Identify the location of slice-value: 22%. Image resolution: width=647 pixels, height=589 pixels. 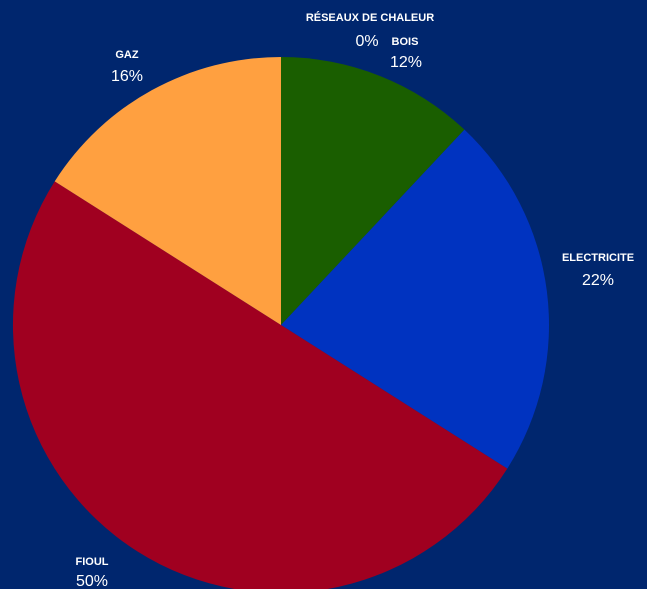
(598, 280).